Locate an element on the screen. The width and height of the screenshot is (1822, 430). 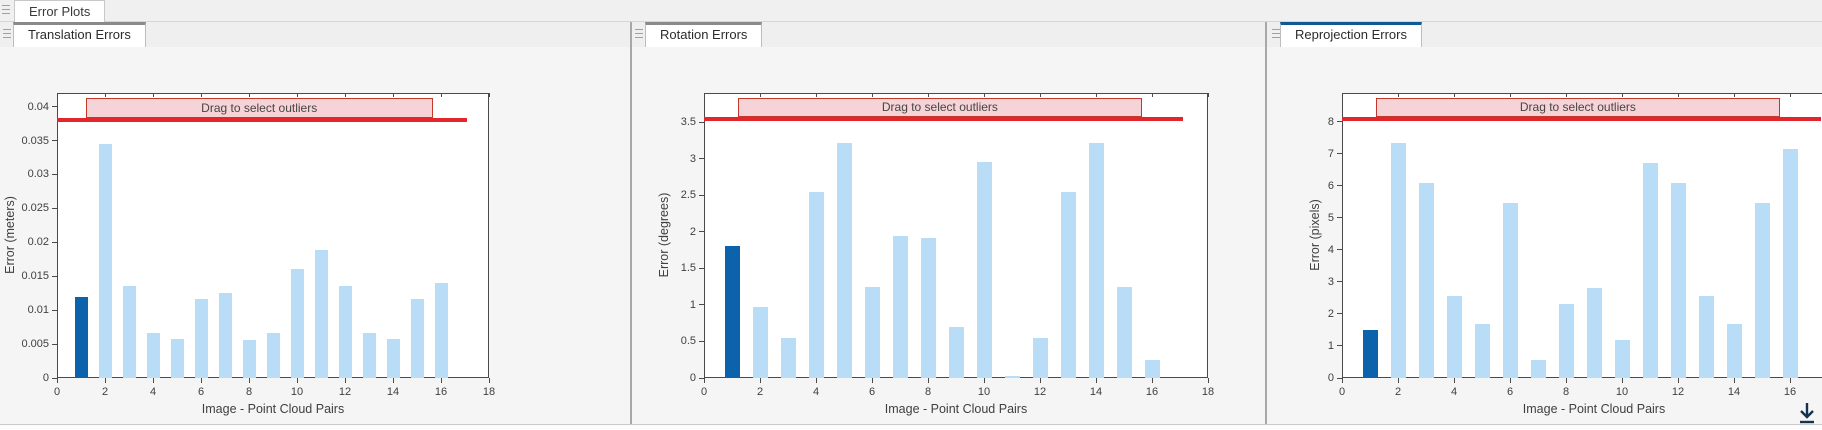
tab-error-plots: Error Plots is located at coordinates (60, 11).